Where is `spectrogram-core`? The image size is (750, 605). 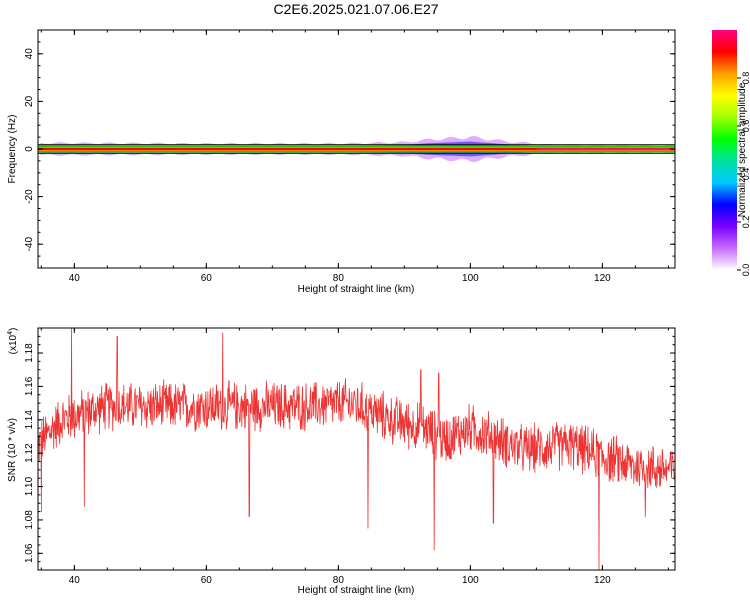
spectrogram-core is located at coordinates (356, 149).